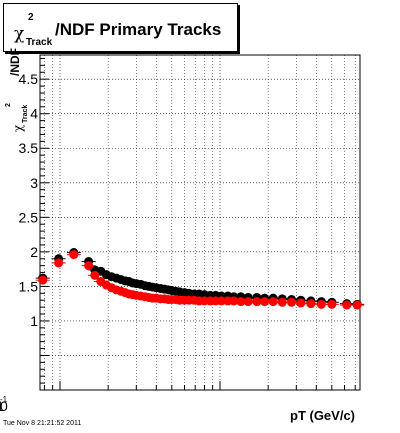  Describe the element at coordinates (19, 34) in the screenshot. I see `title-chi: χ` at that location.